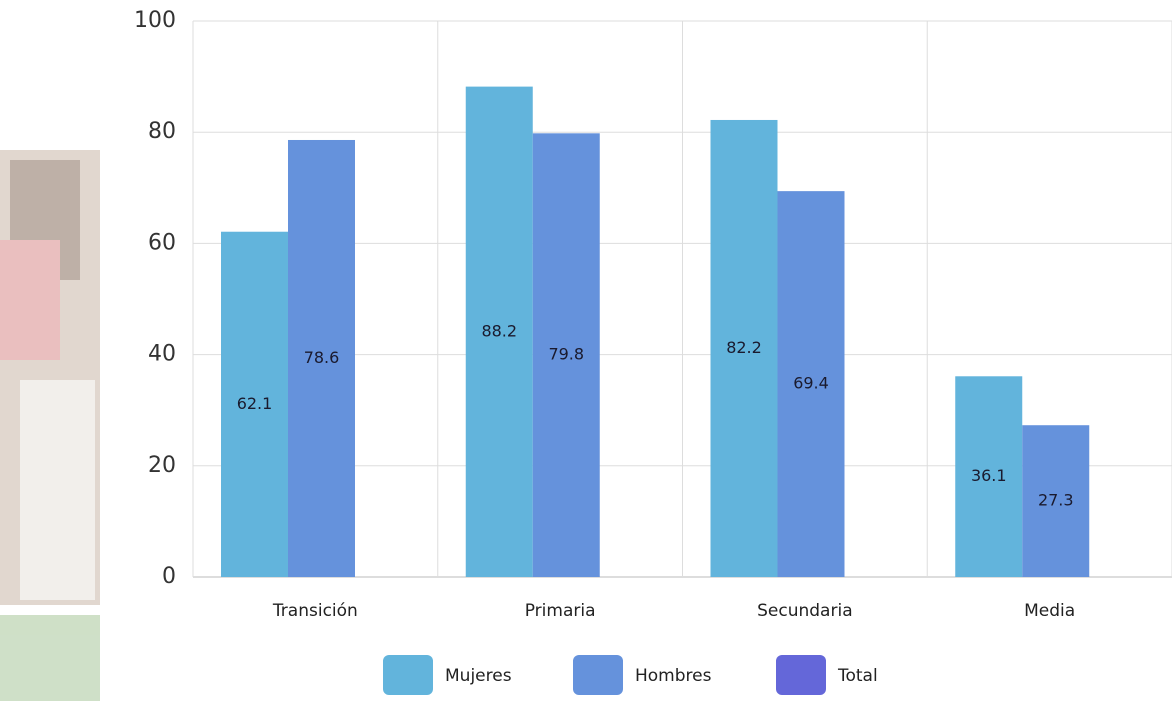  Describe the element at coordinates (315, 611) in the screenshot. I see `x-tick-label: Transición` at that location.